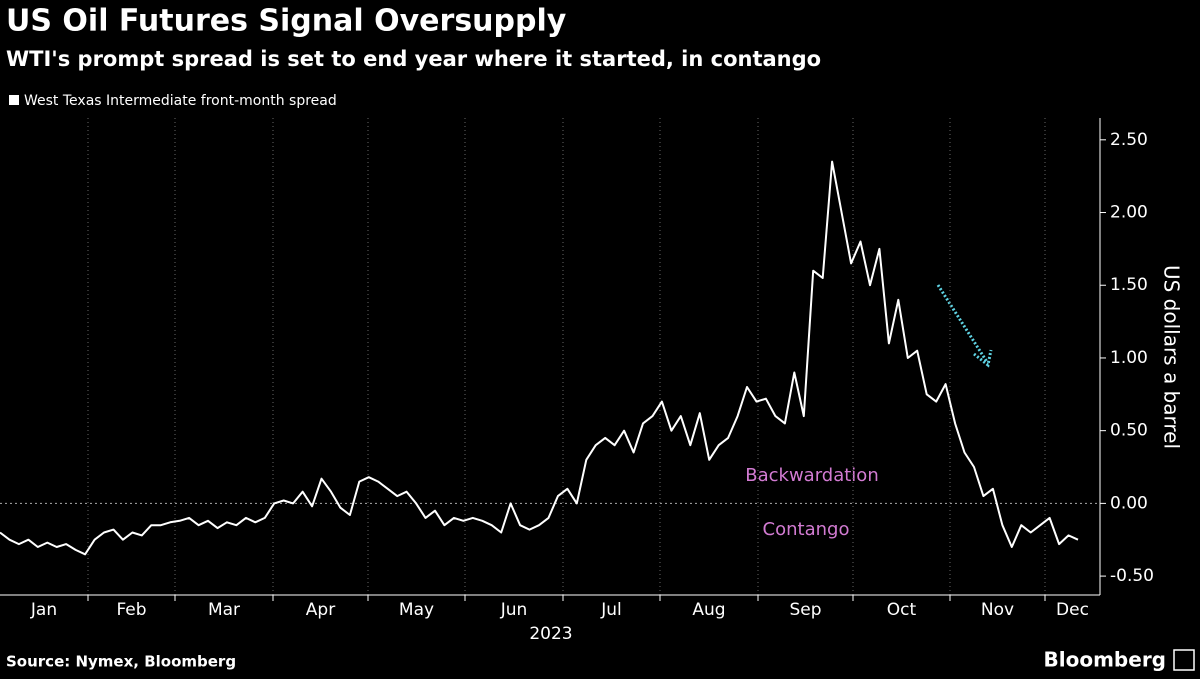 This screenshot has width=1200, height=679. Describe the element at coordinates (806, 529) in the screenshot. I see `annotation: Contango` at that location.